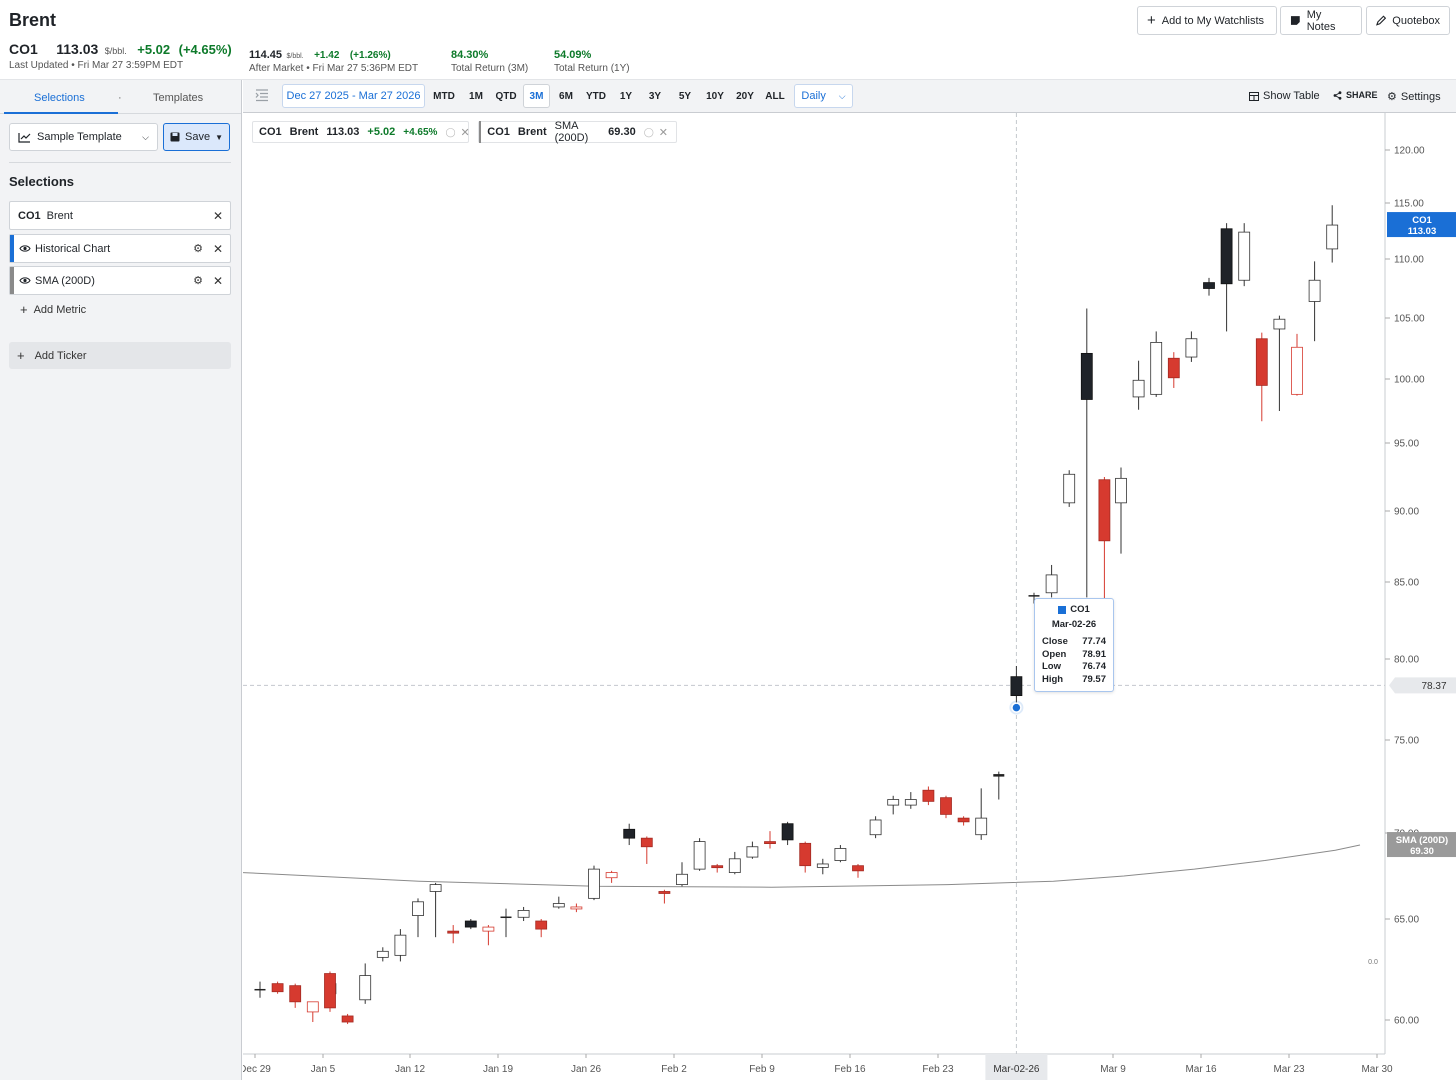  What do you see at coordinates (73, 248) in the screenshot?
I see `selection-item-label: Historical Chart` at bounding box center [73, 248].